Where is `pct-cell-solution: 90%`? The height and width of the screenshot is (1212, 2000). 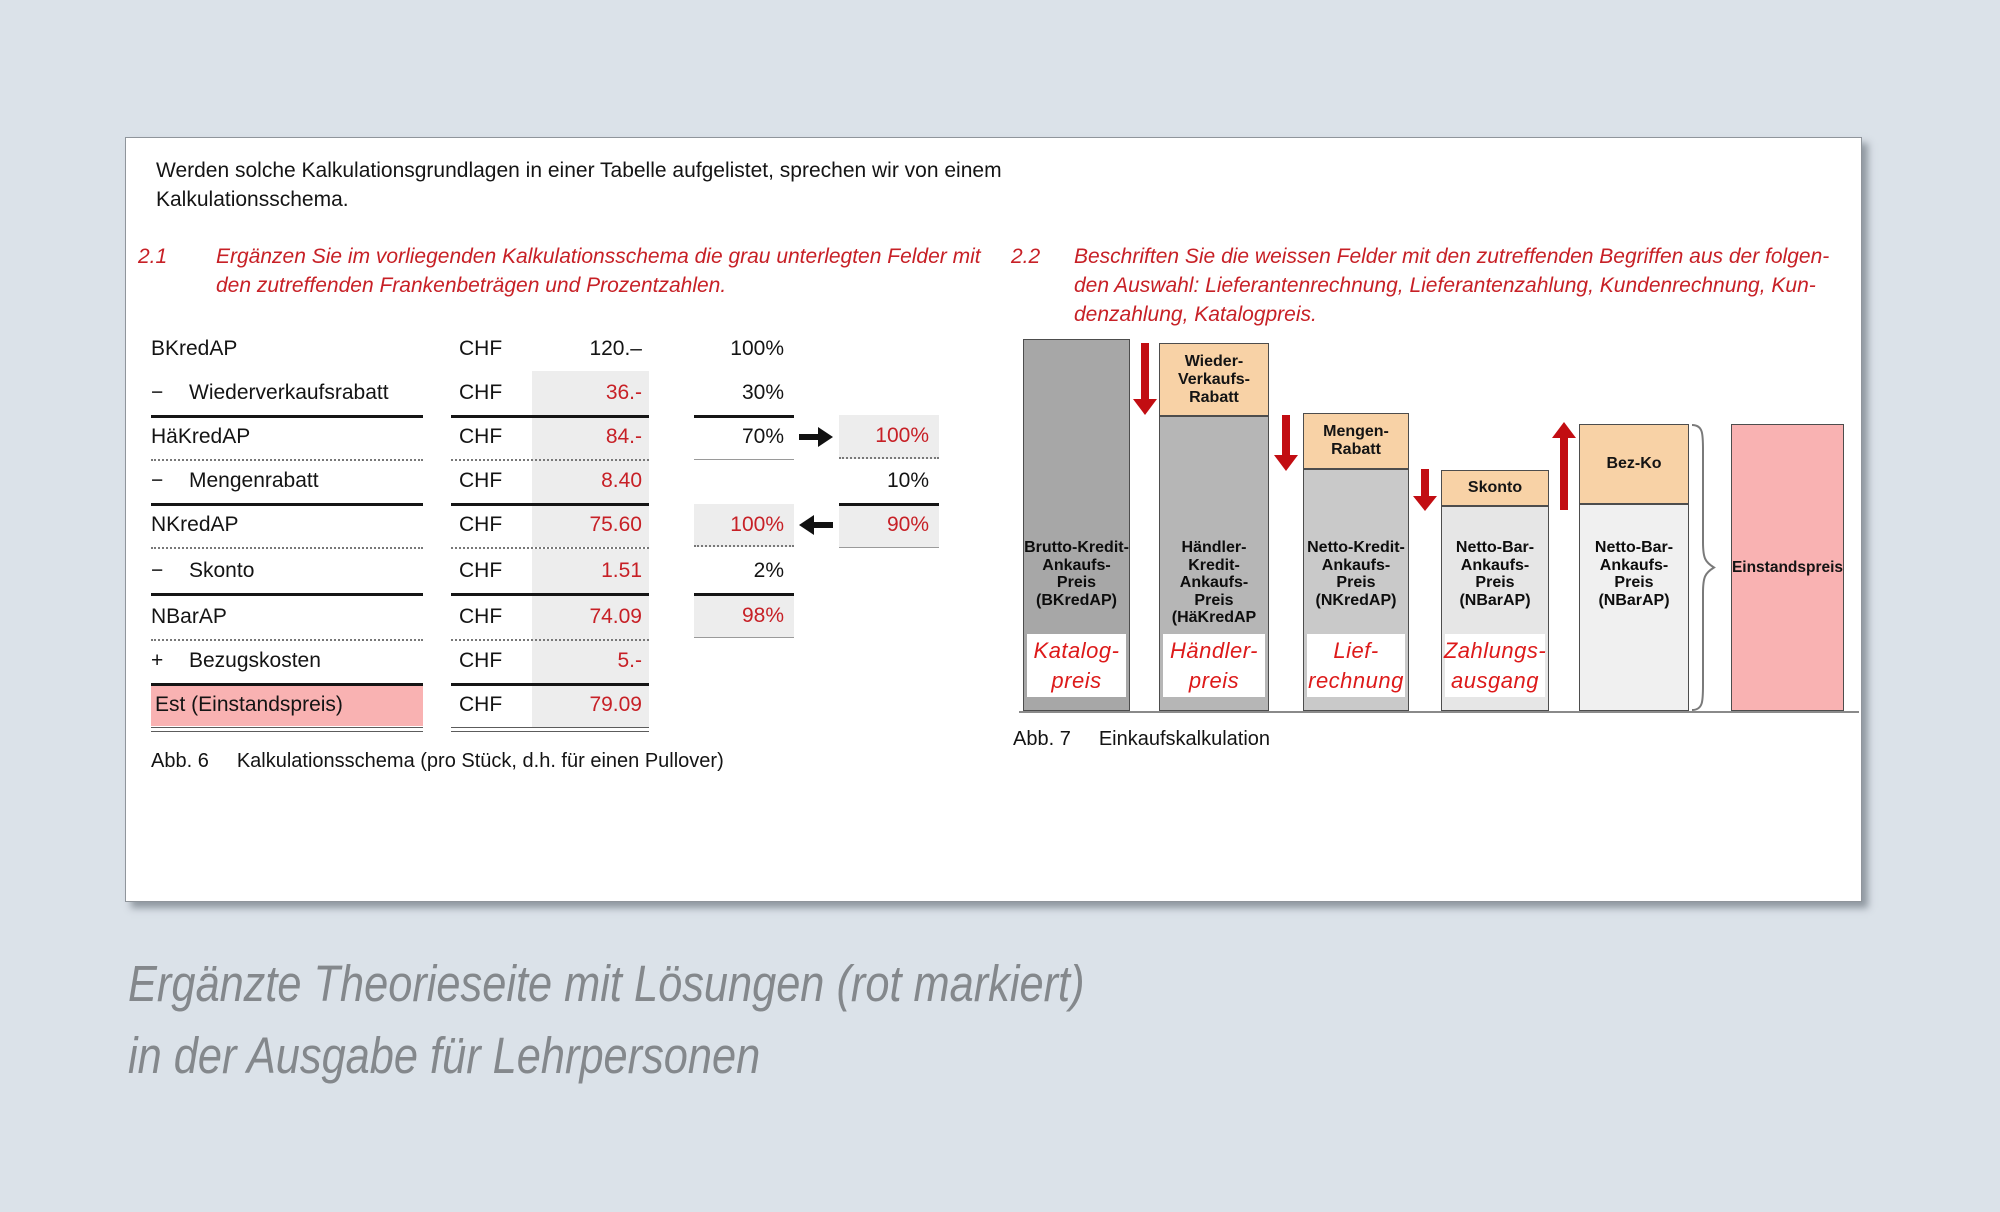
pct-cell-solution: 90% is located at coordinates (889, 525).